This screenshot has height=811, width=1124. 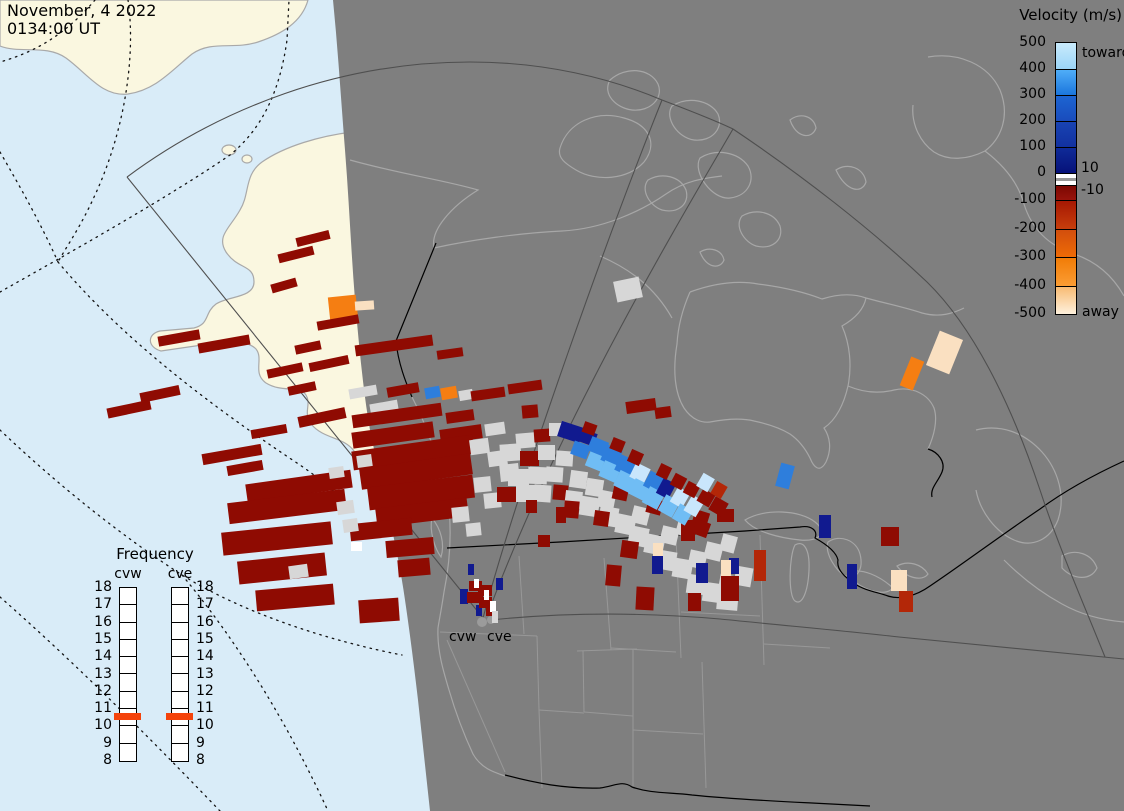 What do you see at coordinates (154, 47) in the screenshot?
I see `chukotka-landmass` at bounding box center [154, 47].